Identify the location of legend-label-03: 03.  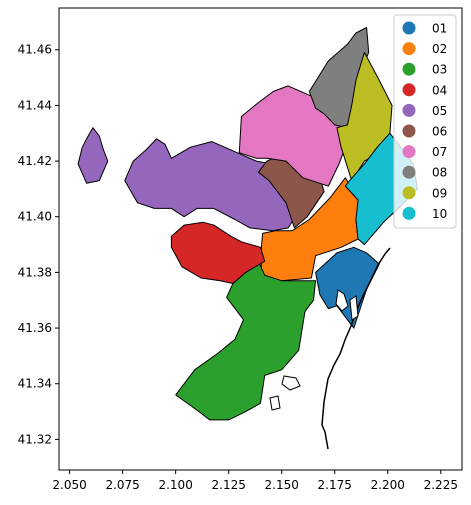
(439, 70).